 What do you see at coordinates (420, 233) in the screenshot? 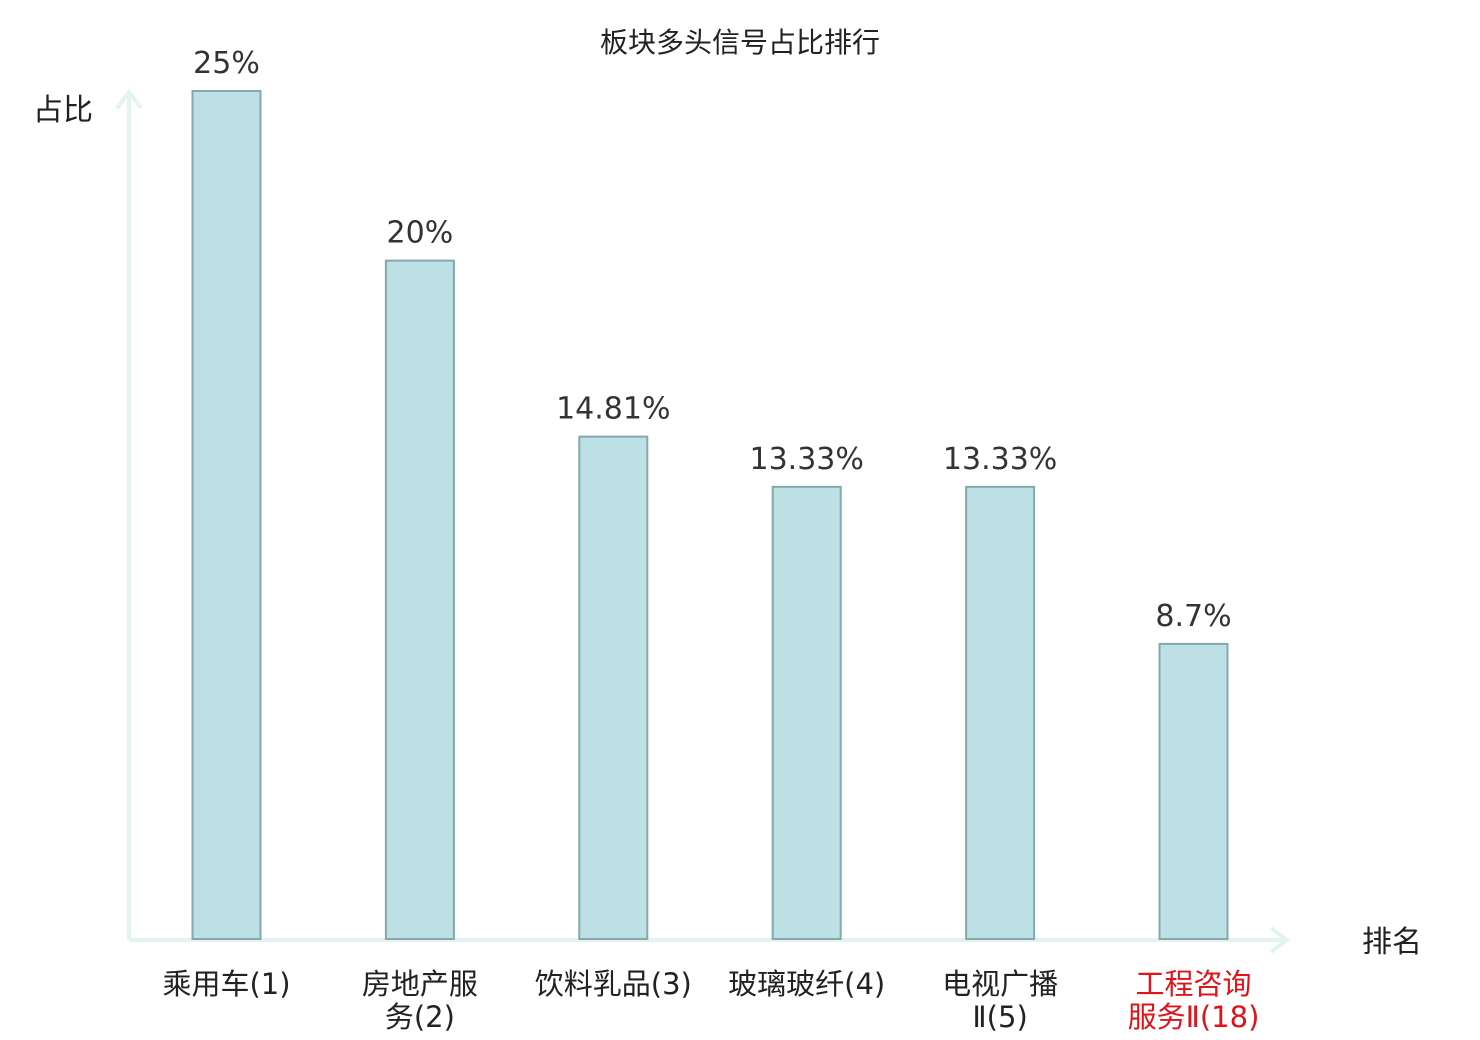
I see `bar-value-label: 20%` at bounding box center [420, 233].